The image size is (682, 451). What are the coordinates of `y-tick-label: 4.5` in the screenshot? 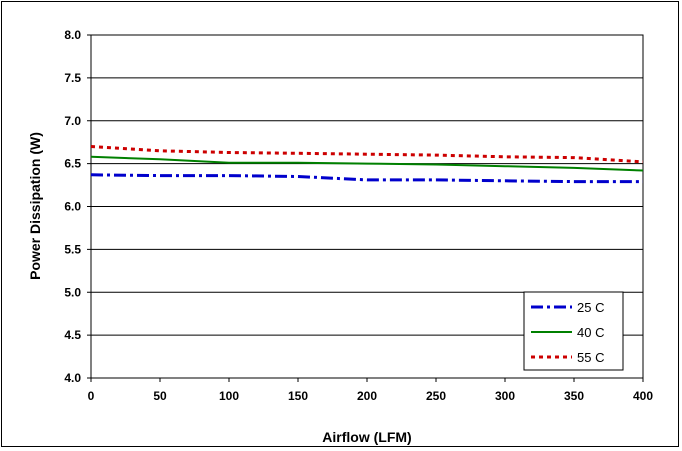 It's located at (72, 335).